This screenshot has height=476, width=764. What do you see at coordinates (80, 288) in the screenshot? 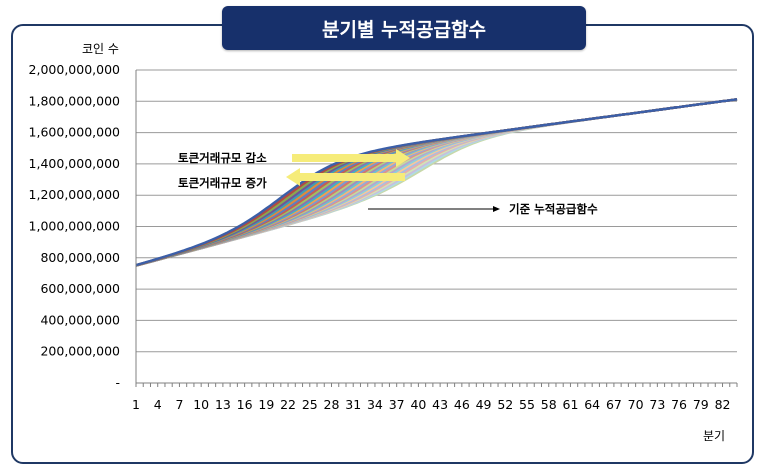
I see `y-tick-label: 600,000,000` at bounding box center [80, 288].